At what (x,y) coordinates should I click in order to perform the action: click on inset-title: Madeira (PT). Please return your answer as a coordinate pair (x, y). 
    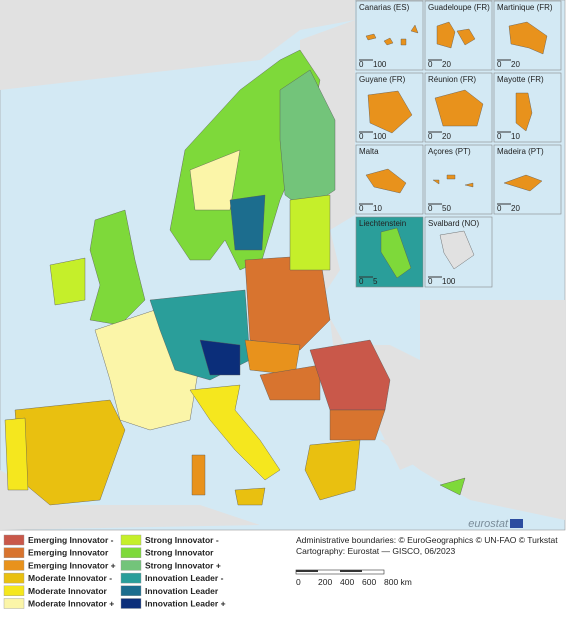
    Looking at the image, I should click on (520, 151).